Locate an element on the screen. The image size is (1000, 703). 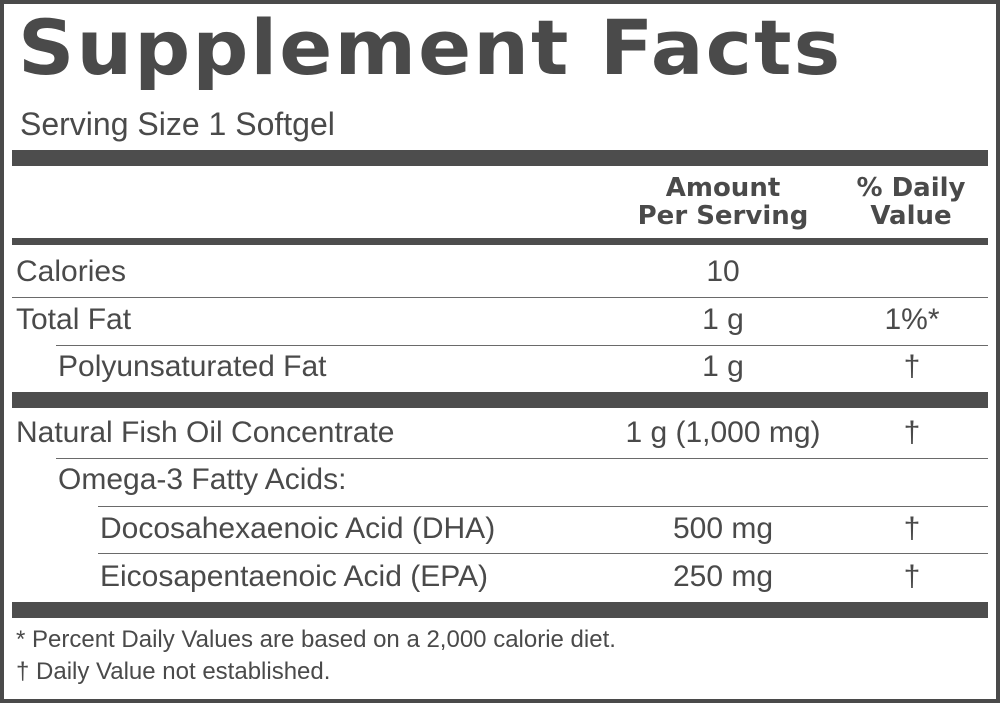
row-name-calories: Calories is located at coordinates (71, 271).